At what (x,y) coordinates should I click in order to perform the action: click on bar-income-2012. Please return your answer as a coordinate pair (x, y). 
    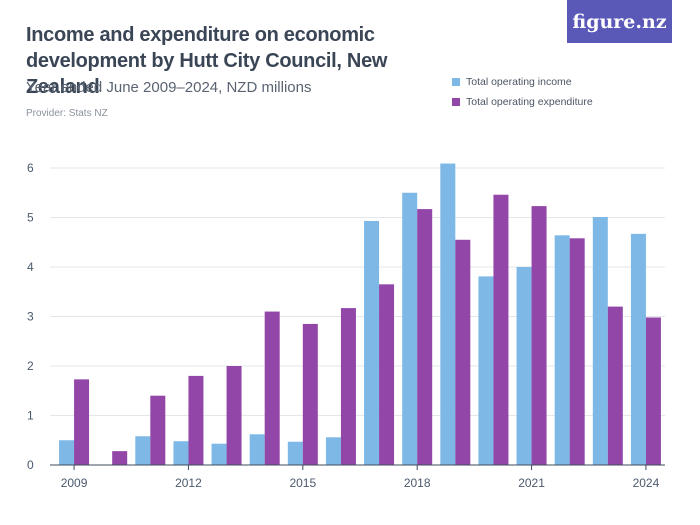
    Looking at the image, I should click on (181, 453).